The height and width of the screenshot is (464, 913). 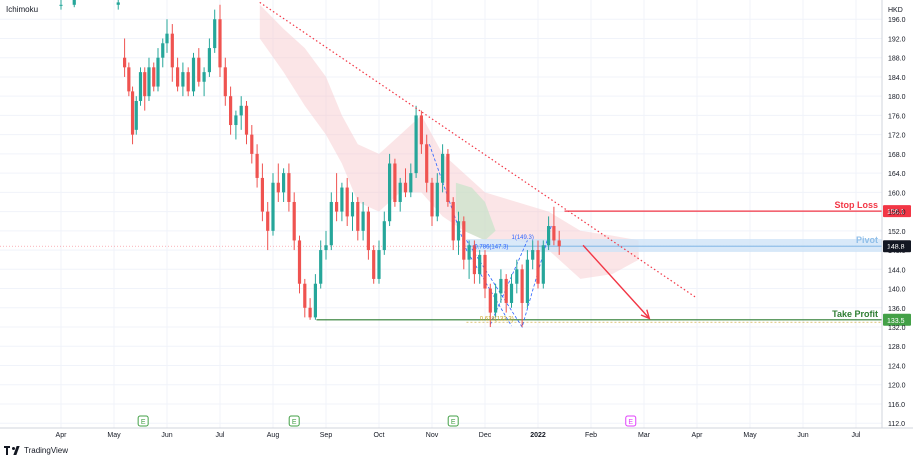 What do you see at coordinates (897, 232) in the screenshot?
I see `y-tick-label: 152.0` at bounding box center [897, 232].